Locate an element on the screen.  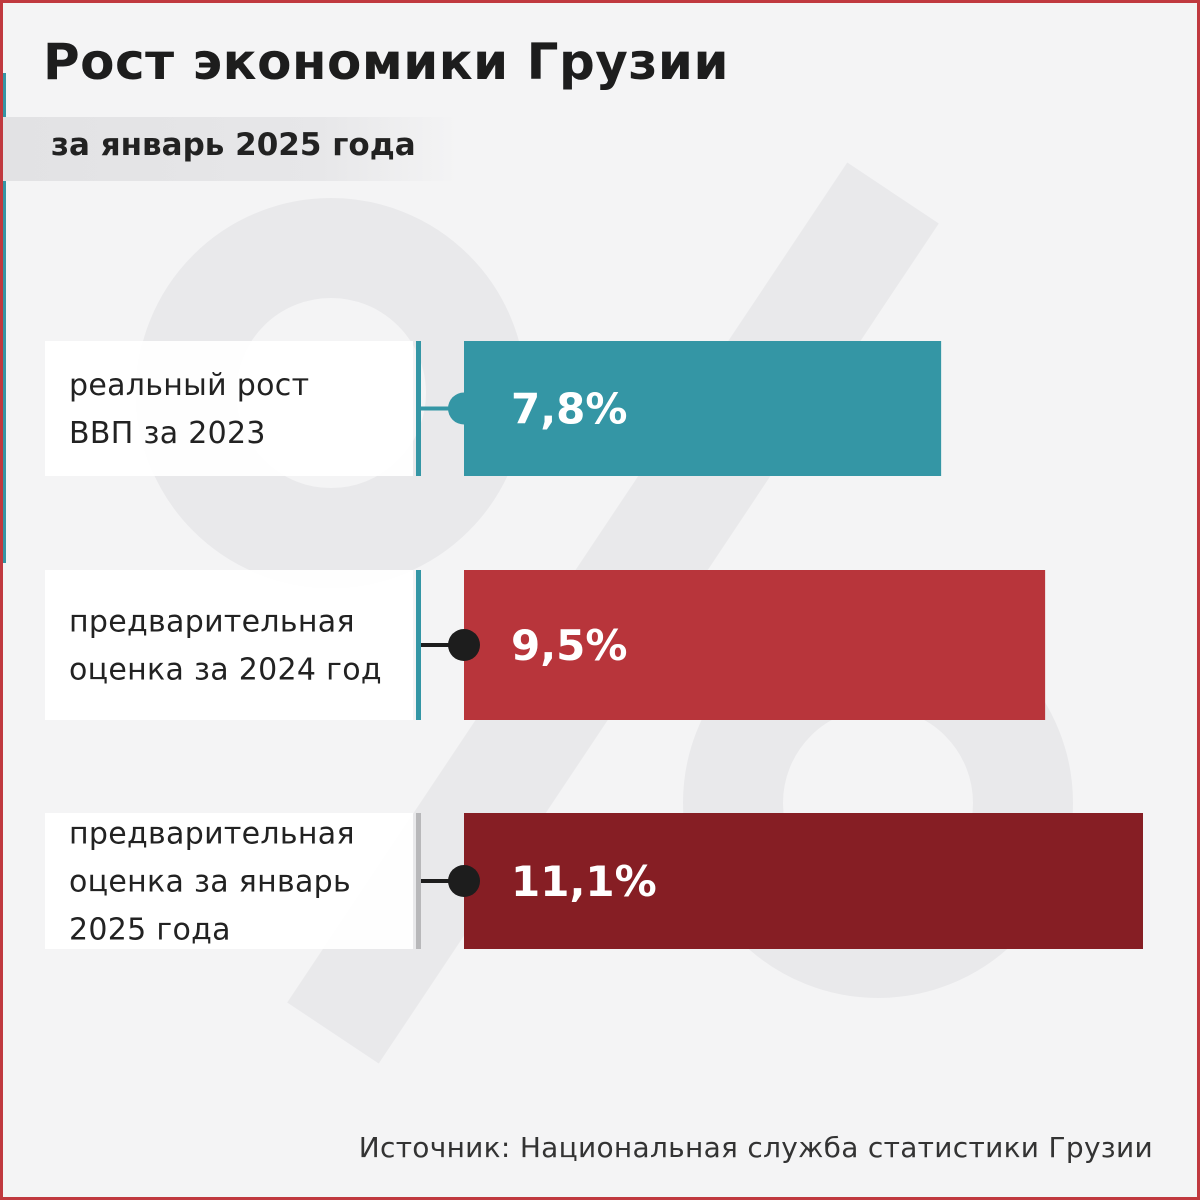
left-edge-accent is located at coordinates (4, 318).